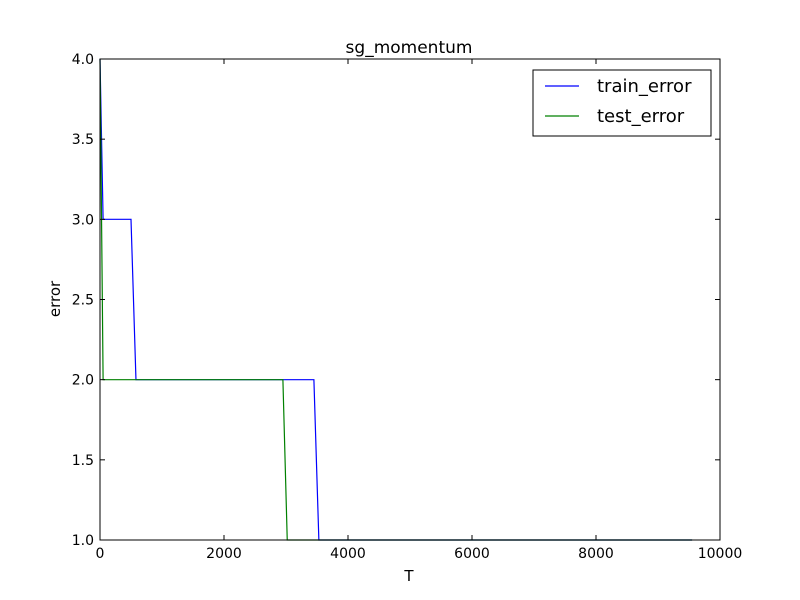 This screenshot has height=600, width=800. Describe the element at coordinates (83, 461) in the screenshot. I see `y-tick-label: 1.5` at that location.